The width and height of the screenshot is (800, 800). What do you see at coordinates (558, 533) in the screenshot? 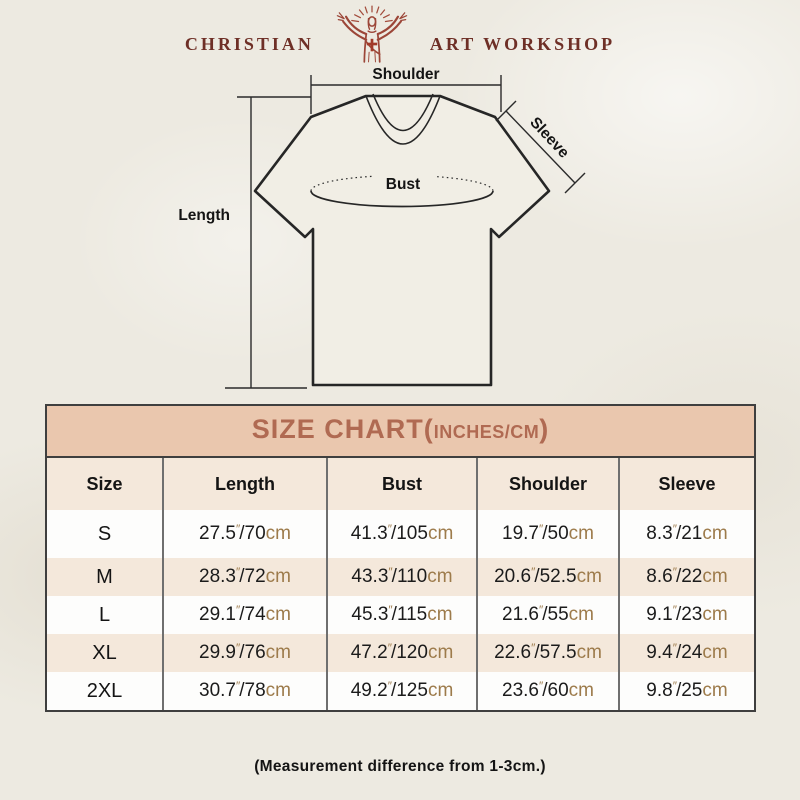
I see `cm-value: 50` at bounding box center [558, 533].